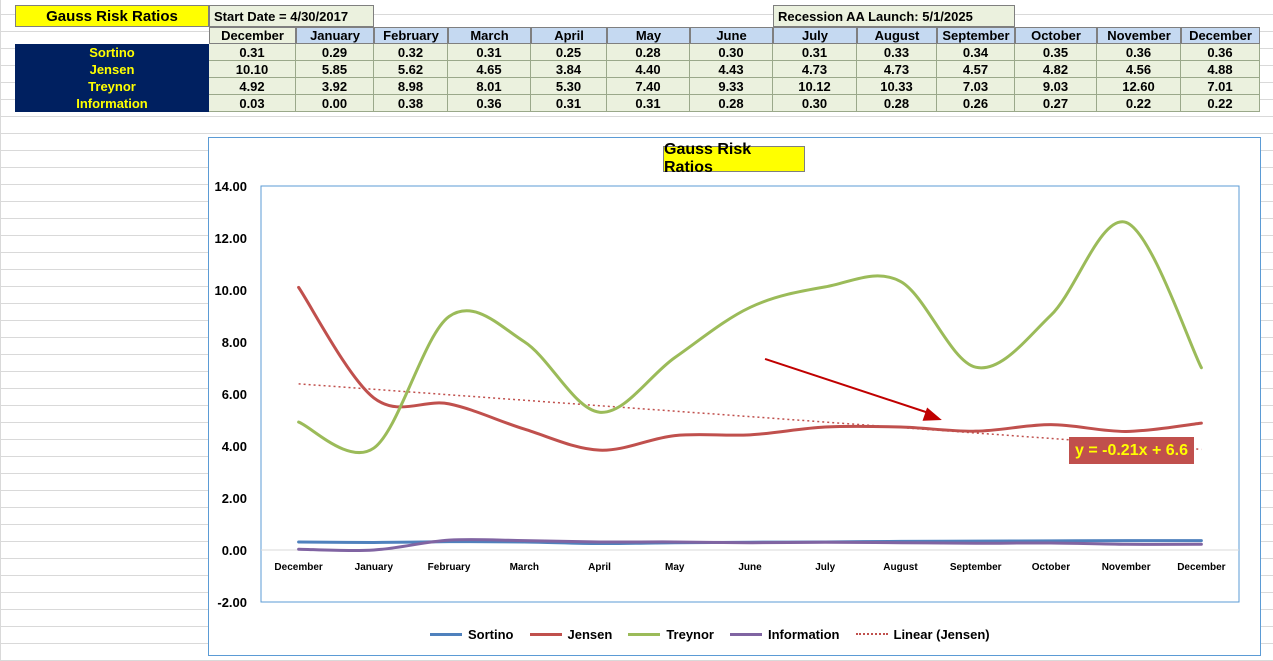 This screenshot has height=661, width=1273. Describe the element at coordinates (411, 69) in the screenshot. I see `table-cell: 5.62` at that location.